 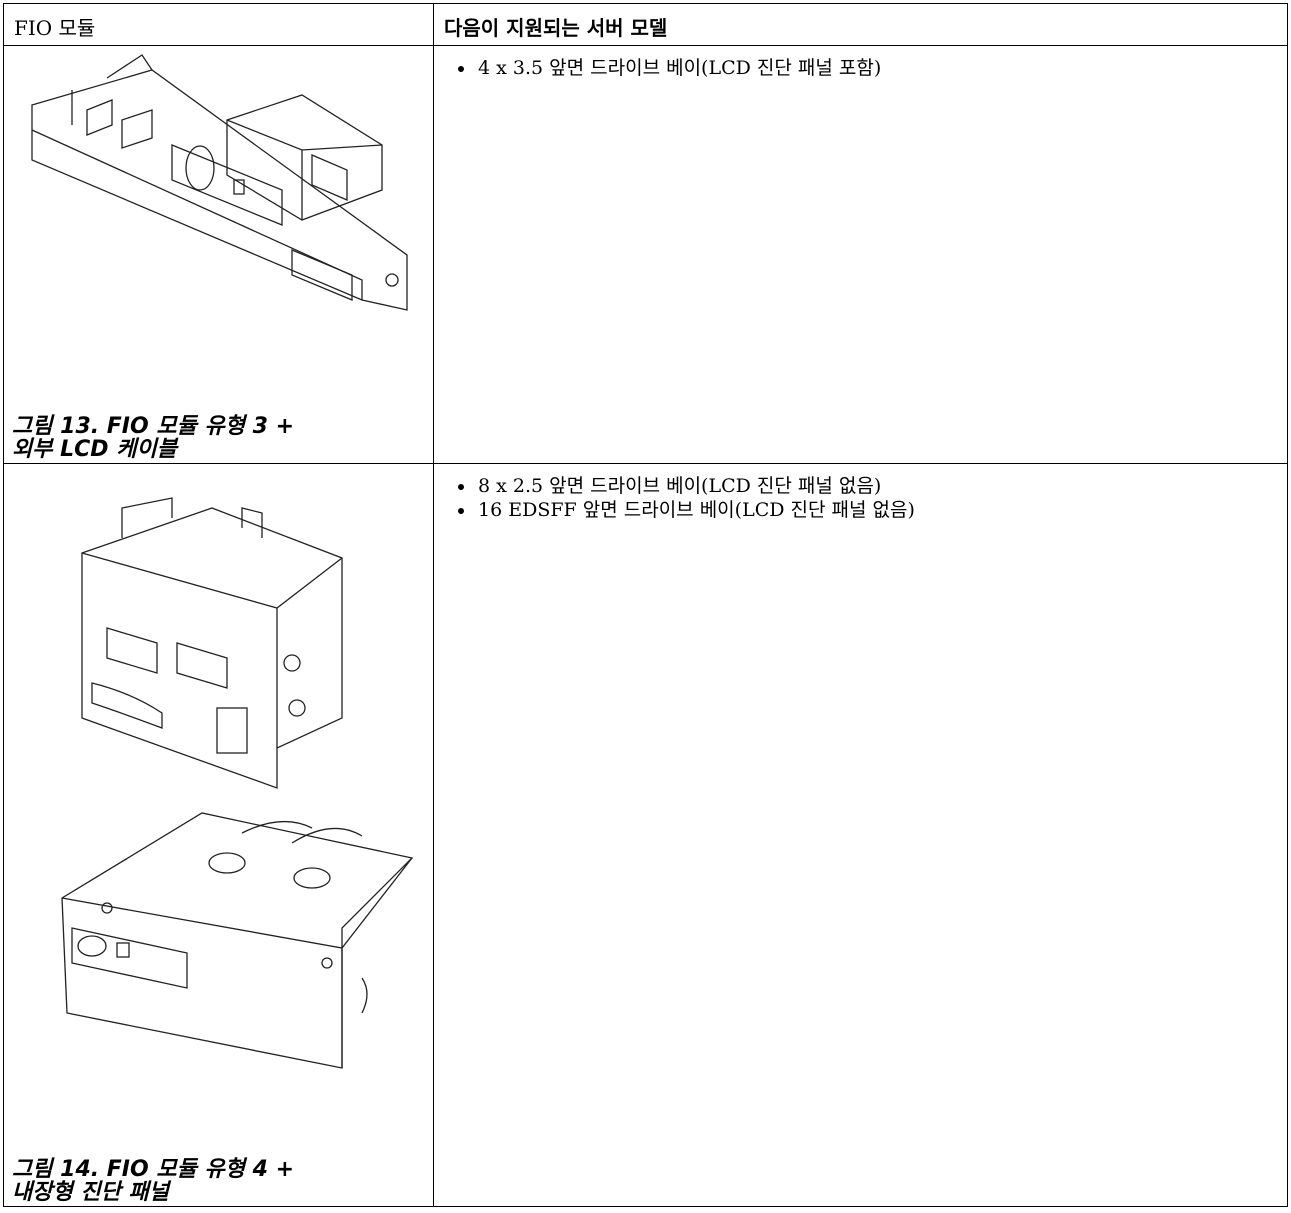 I want to click on header-cell: FIO 모듈, so click(x=218, y=24).